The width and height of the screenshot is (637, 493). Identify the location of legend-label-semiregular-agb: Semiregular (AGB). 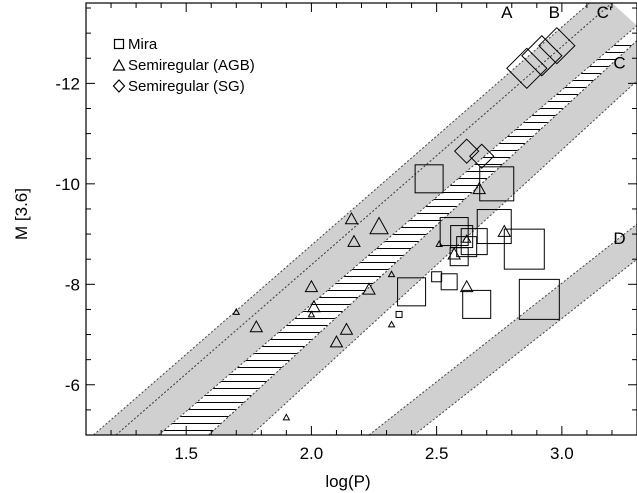
(191, 65).